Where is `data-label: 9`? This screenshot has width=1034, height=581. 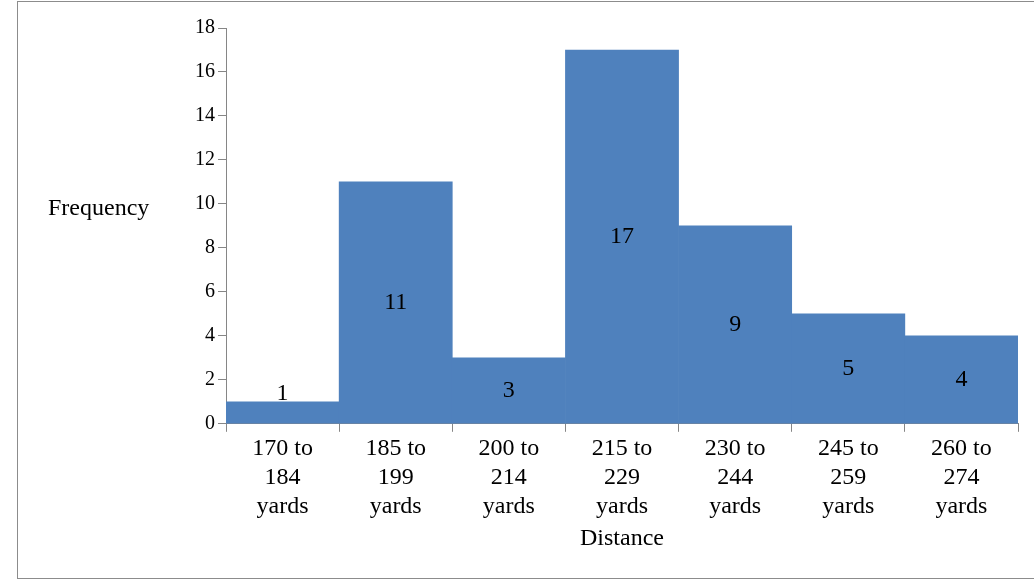
data-label: 9 is located at coordinates (735, 322).